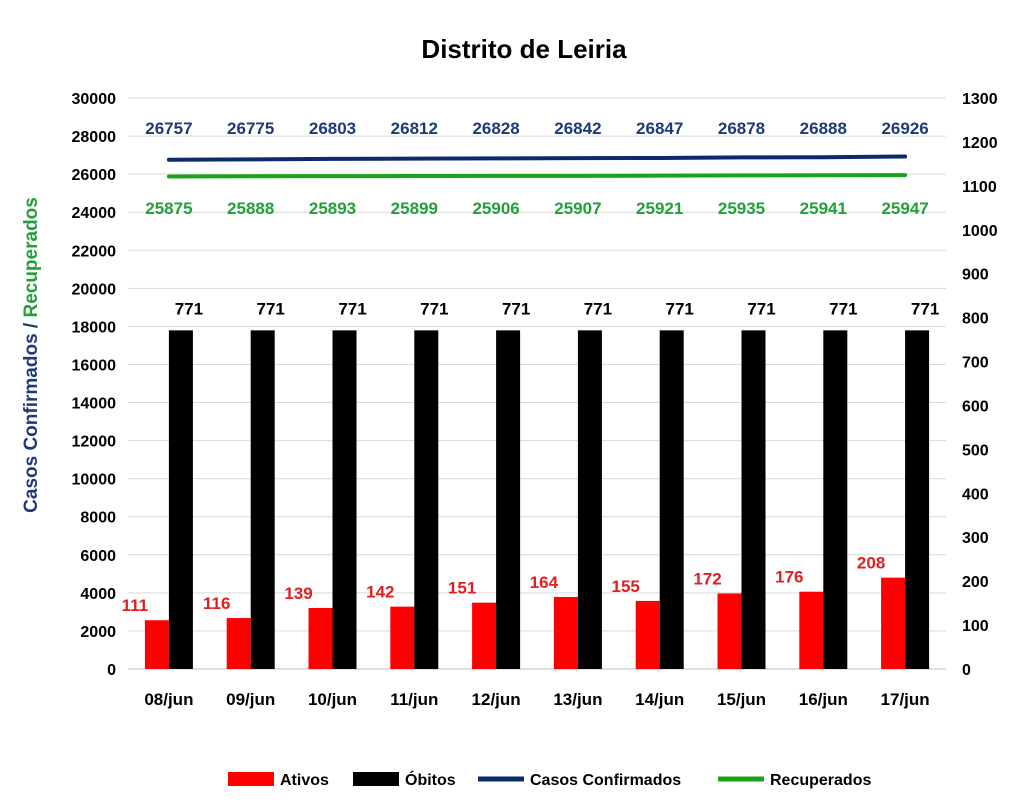 The height and width of the screenshot is (812, 1024). I want to click on data-label: 155, so click(626, 586).